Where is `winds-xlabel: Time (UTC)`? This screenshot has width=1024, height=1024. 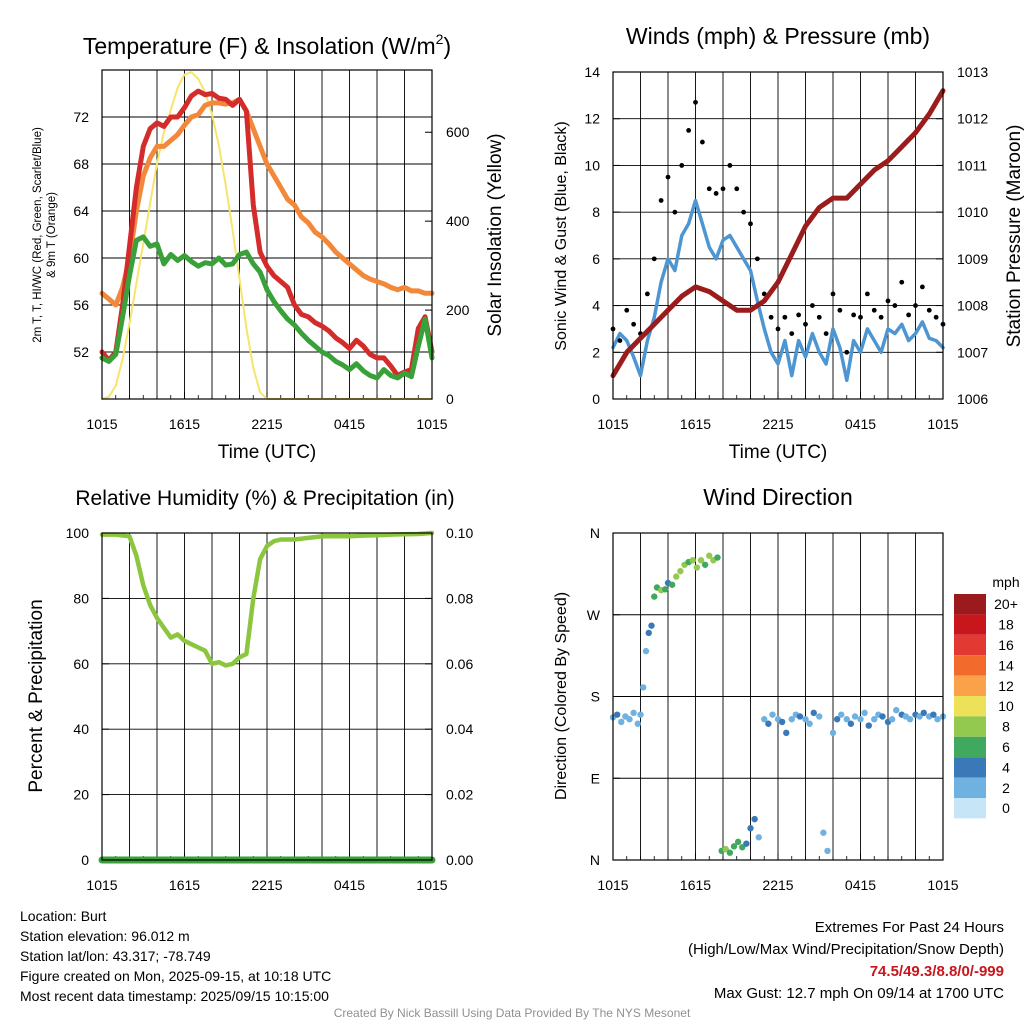
winds-xlabel: Time (UTC) is located at coordinates (778, 452).